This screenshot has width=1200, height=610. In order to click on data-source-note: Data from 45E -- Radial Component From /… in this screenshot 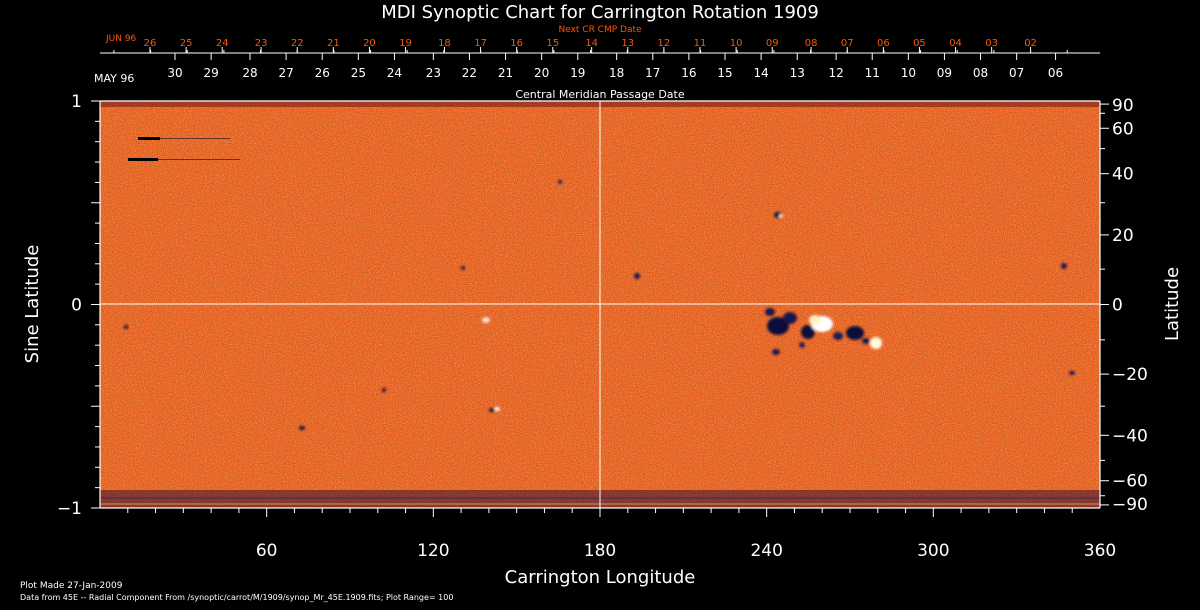, I will do `click(236, 597)`.